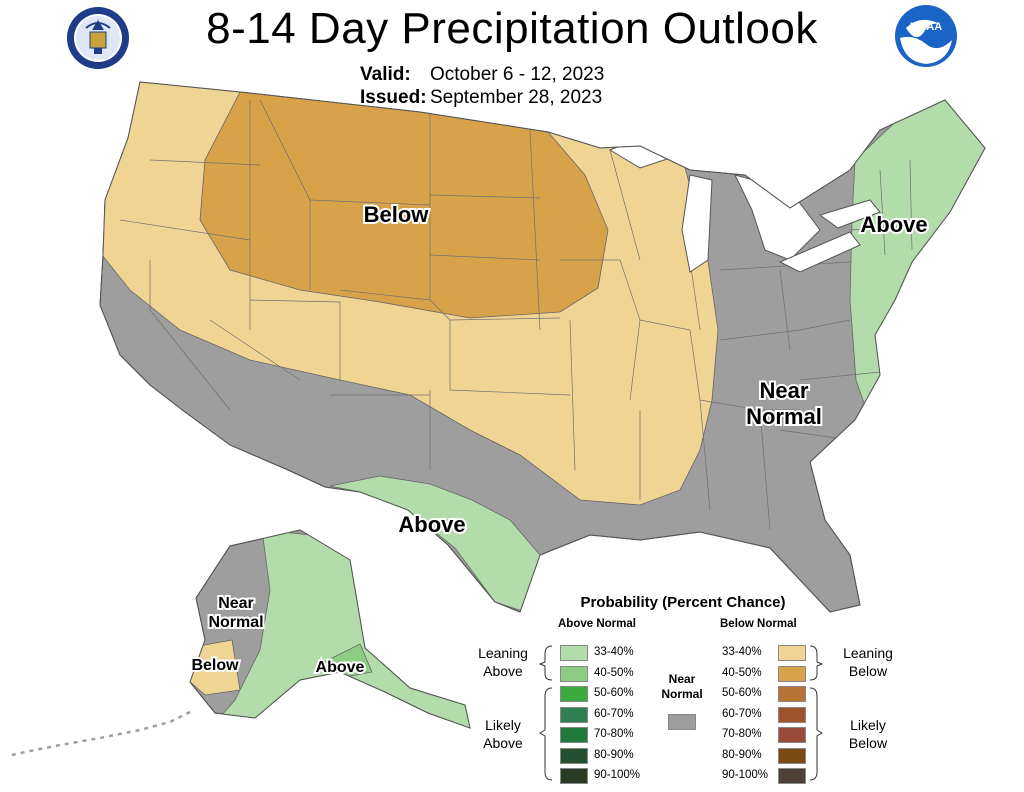 The image size is (1024, 792). Describe the element at coordinates (98, 38) in the screenshot. I see `doc-seal-icon` at that location.